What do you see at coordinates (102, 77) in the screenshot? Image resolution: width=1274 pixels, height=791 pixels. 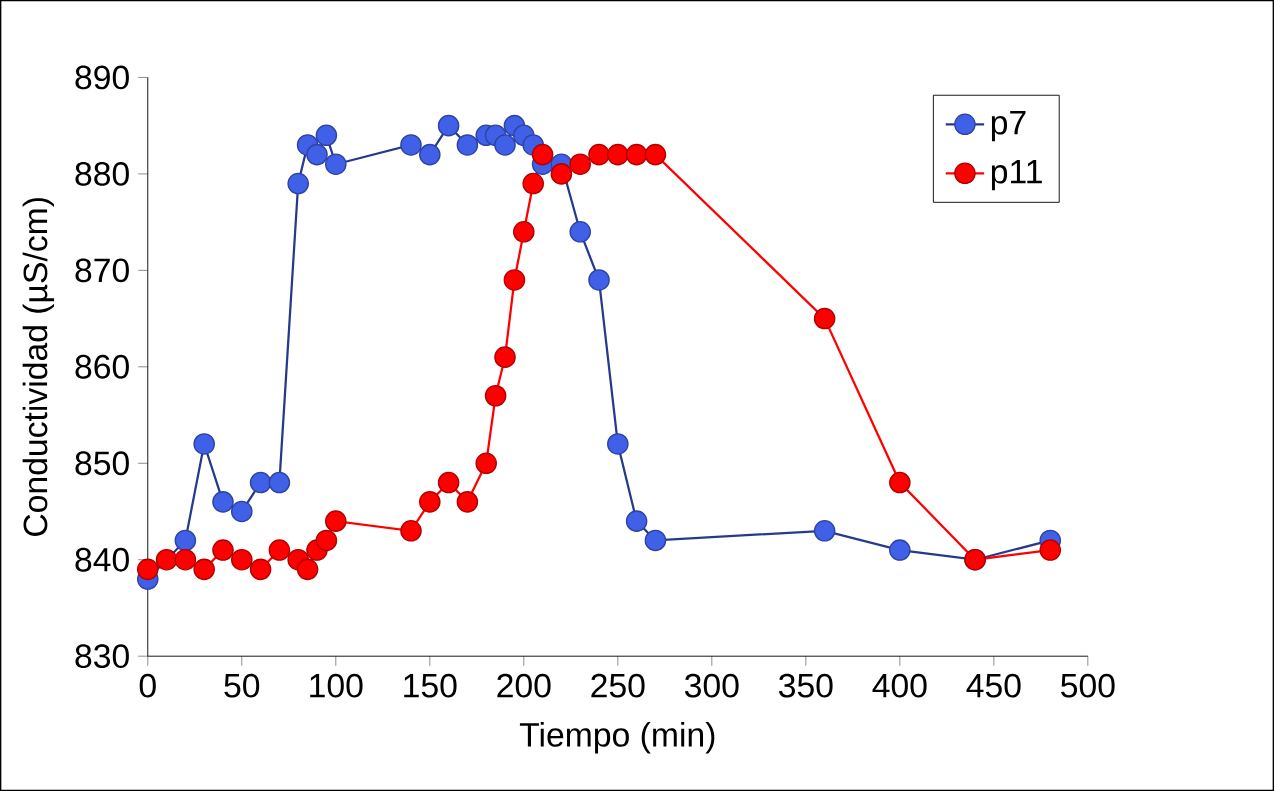 I see `y-tick-label: 890` at bounding box center [102, 77].